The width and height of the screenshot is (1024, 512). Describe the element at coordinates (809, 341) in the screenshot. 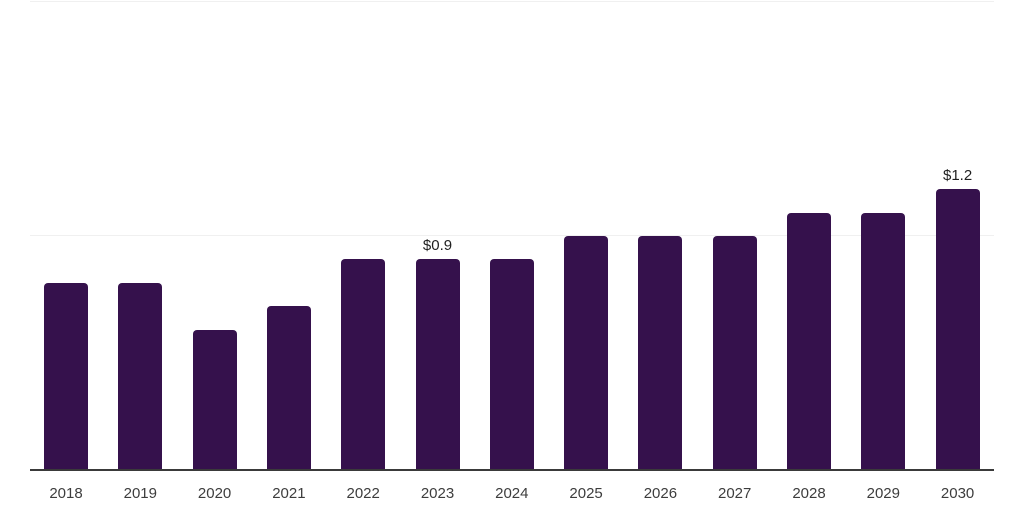

I see `bar-2028` at that location.